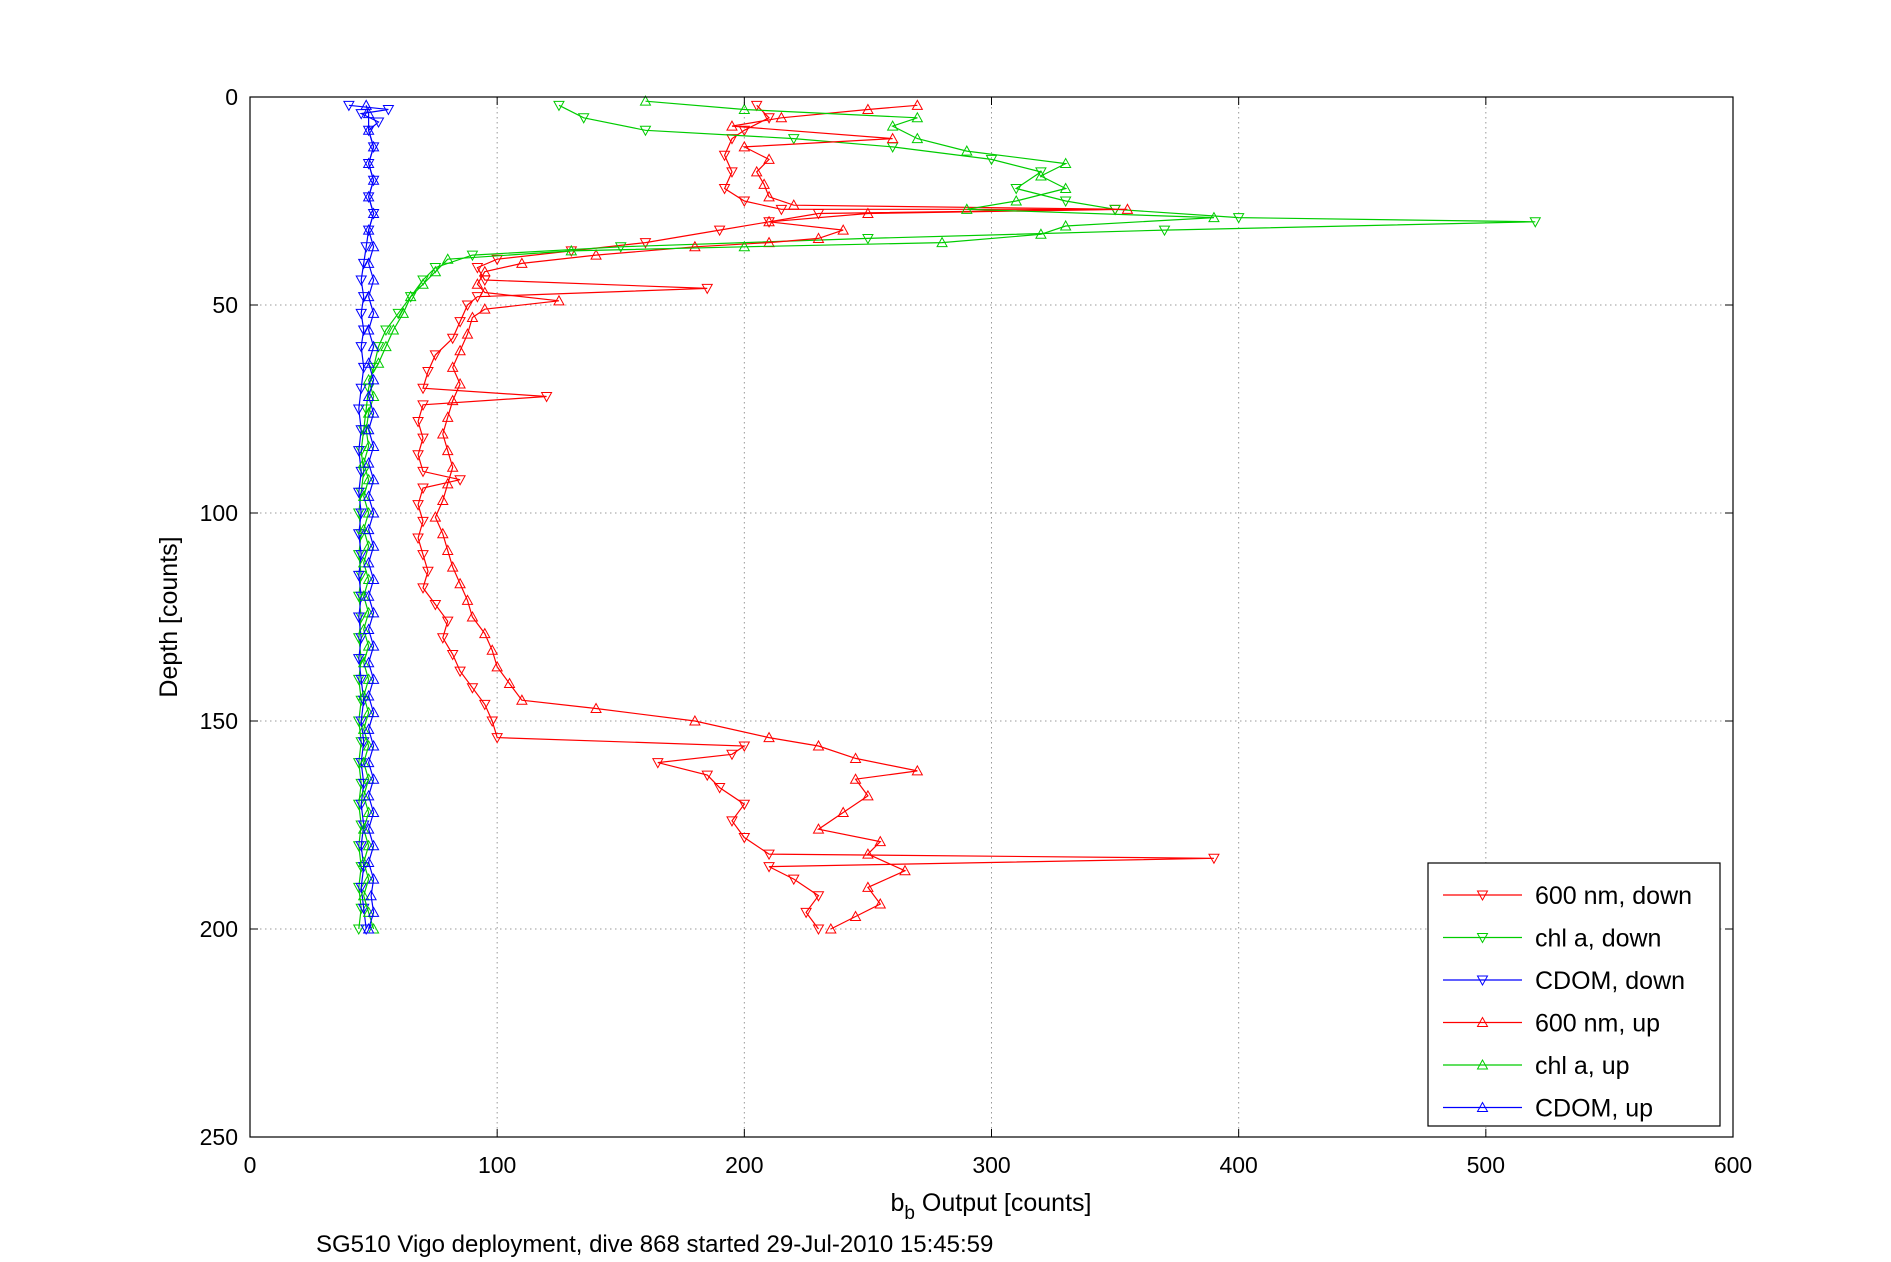 Image resolution: width=1891 pixels, height=1262 pixels. Describe the element at coordinates (225, 305) in the screenshot. I see `y-tick-label: 50` at that location.